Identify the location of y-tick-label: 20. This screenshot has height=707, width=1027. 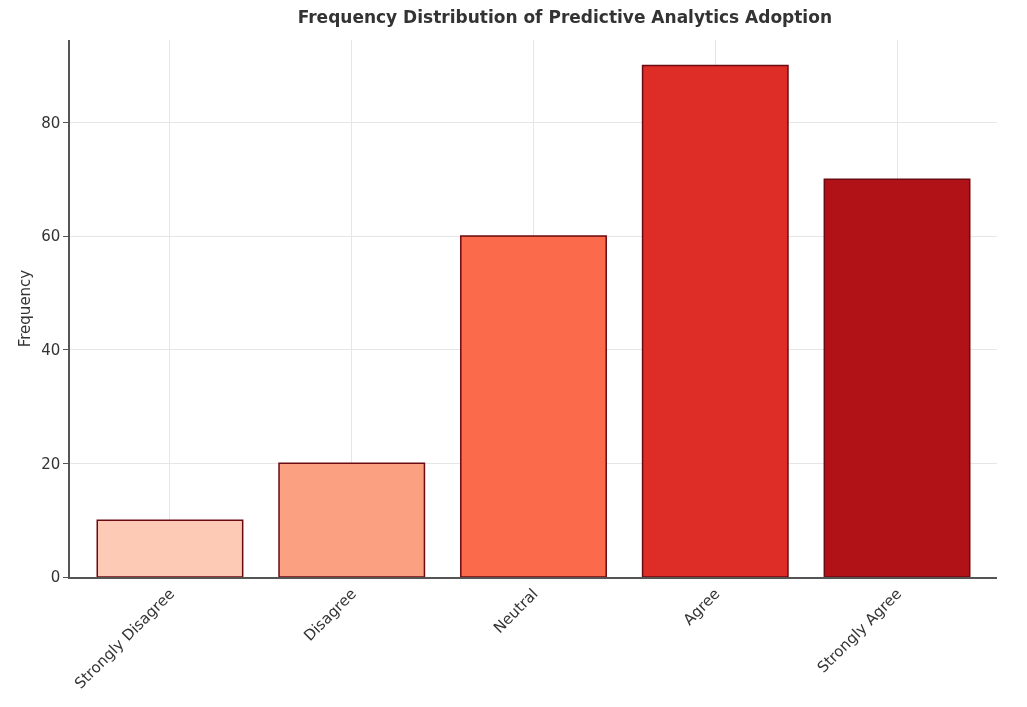
(51, 463).